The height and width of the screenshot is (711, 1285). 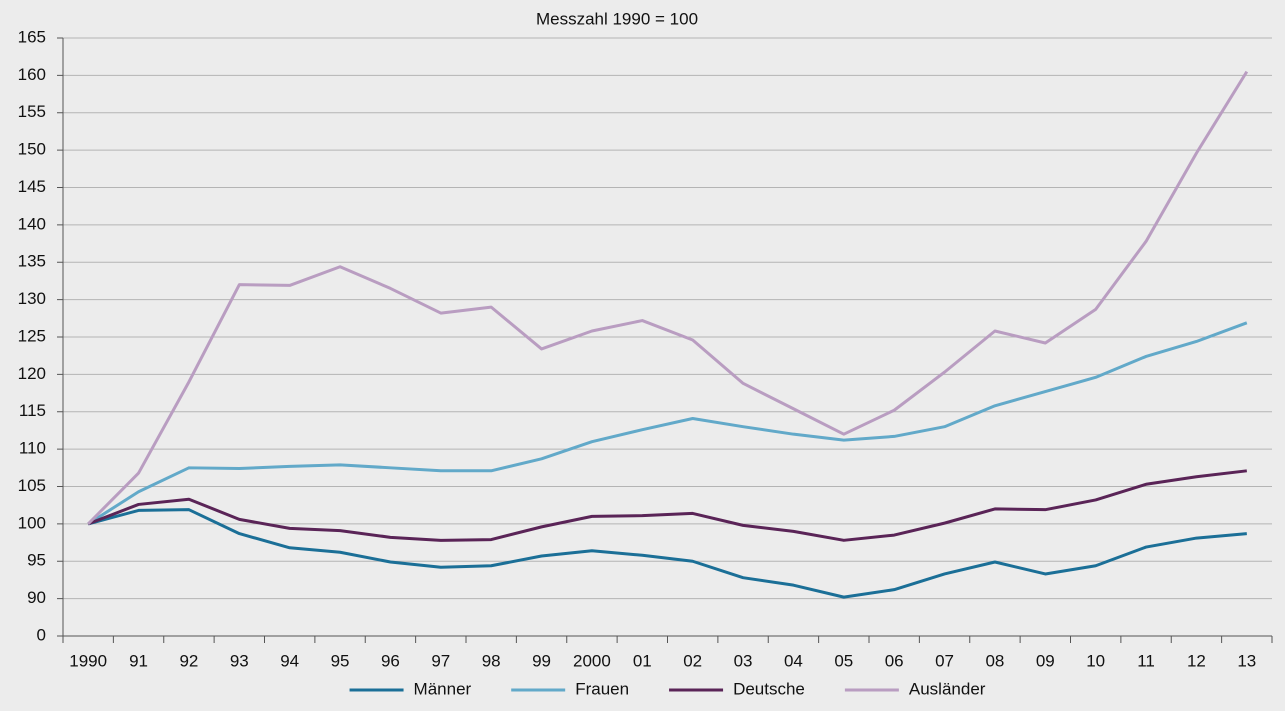 What do you see at coordinates (32, 448) in the screenshot?
I see `y-tick-label: 110` at bounding box center [32, 448].